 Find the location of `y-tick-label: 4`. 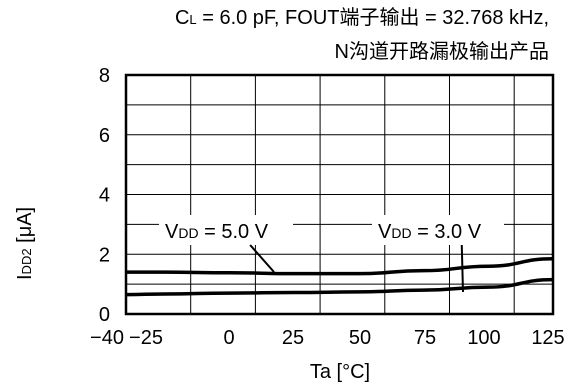

y-tick-label: 4 is located at coordinates (104, 196).